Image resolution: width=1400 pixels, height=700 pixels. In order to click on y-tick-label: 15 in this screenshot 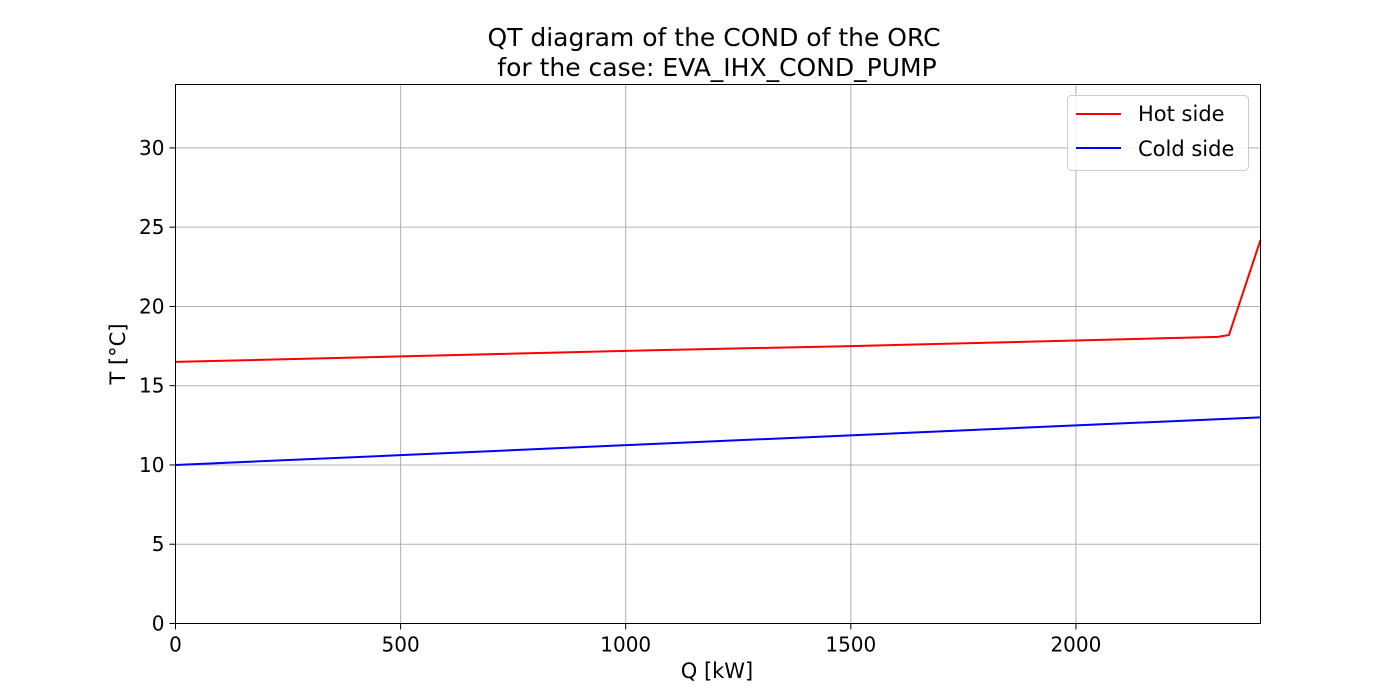, I will do `click(151, 386)`.